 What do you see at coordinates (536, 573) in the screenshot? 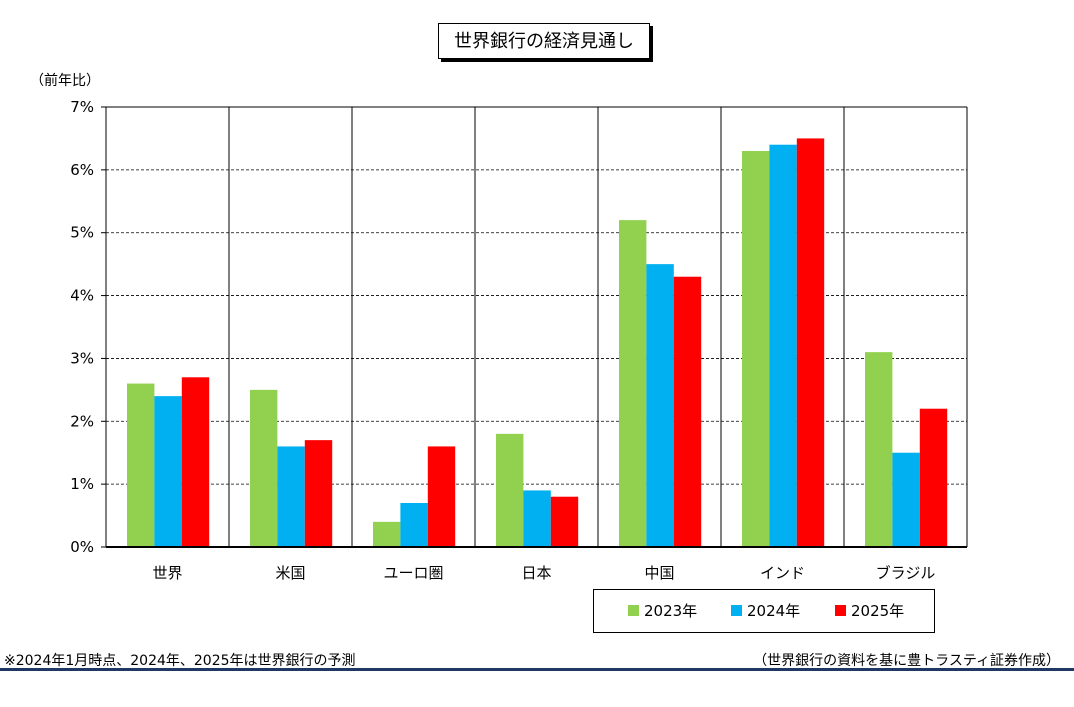
I see `x-tick-label: 日本` at bounding box center [536, 573].